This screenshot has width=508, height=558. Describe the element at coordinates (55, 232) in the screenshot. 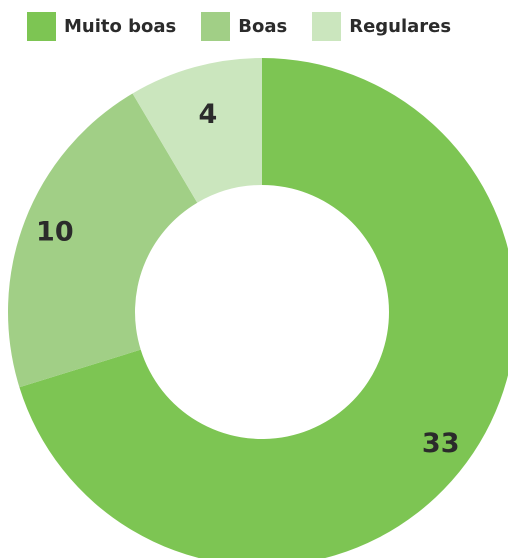

I see `data-label-boas: 10` at that location.